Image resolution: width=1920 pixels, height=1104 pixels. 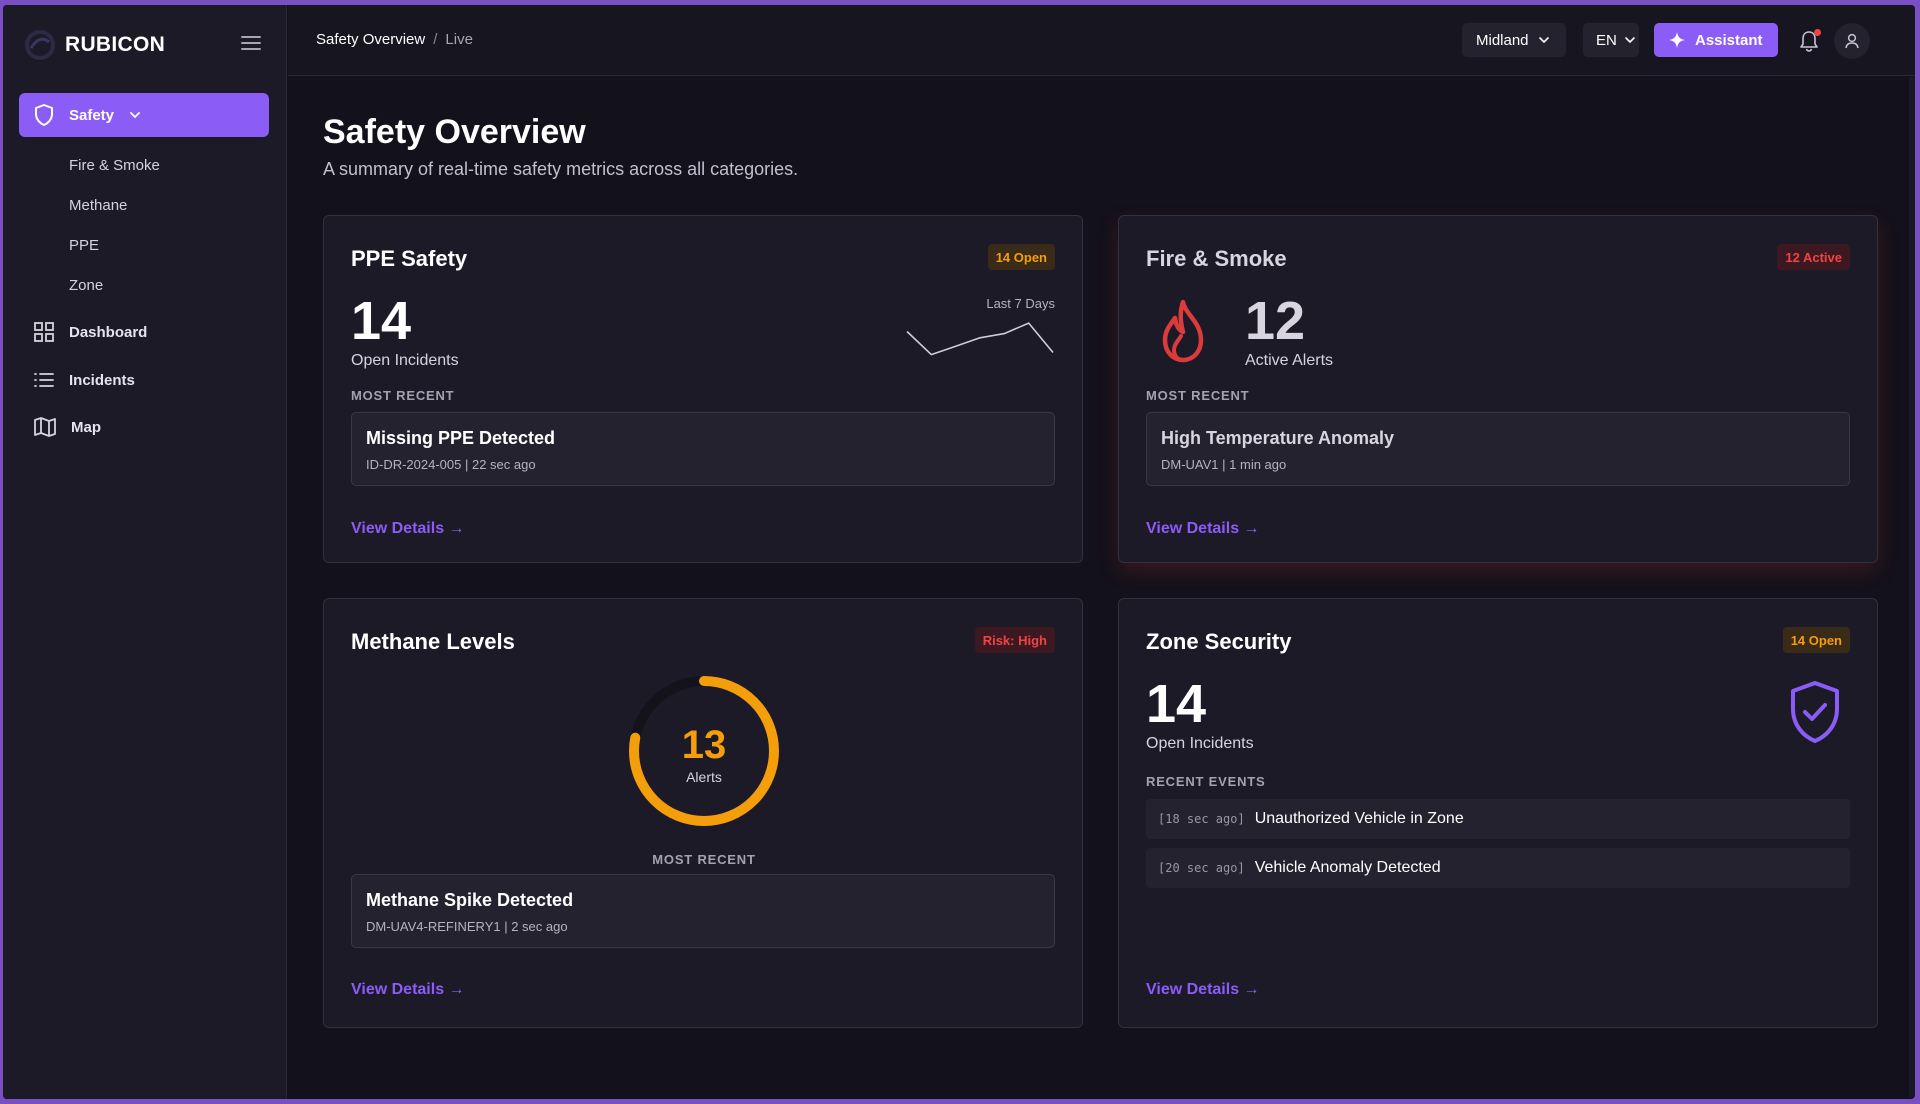 I want to click on shield-check-icon, so click(x=1815, y=712).